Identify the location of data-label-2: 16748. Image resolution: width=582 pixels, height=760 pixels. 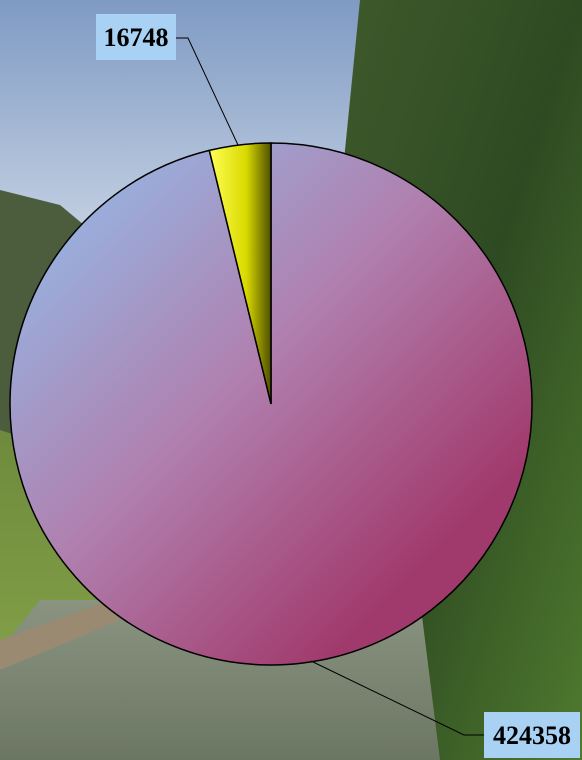
(136, 37).